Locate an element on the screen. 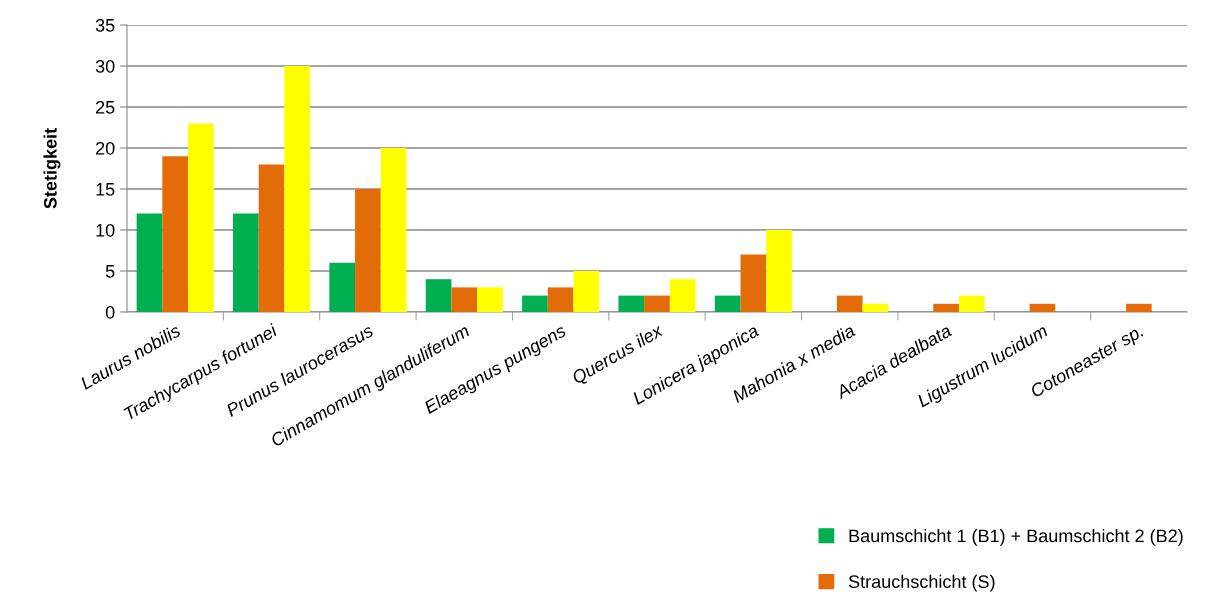  y-tick-label: 20 is located at coordinates (105, 148).